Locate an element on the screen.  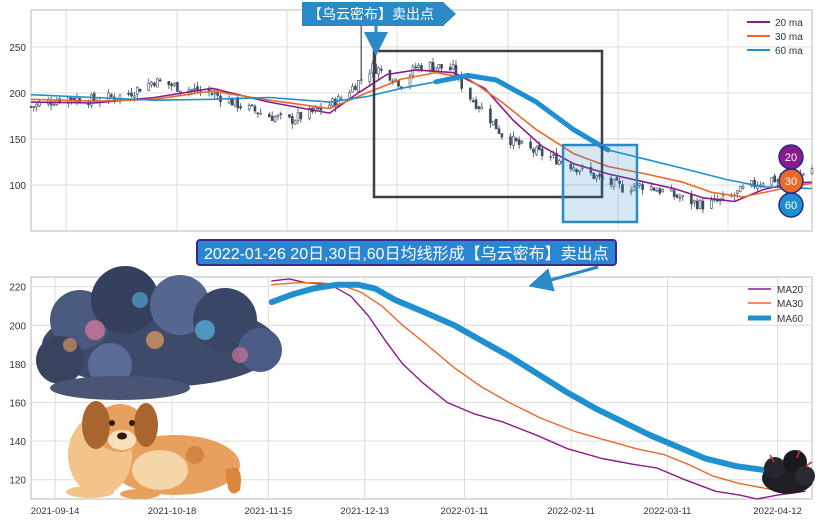
badge-60: 60 is located at coordinates (791, 205).